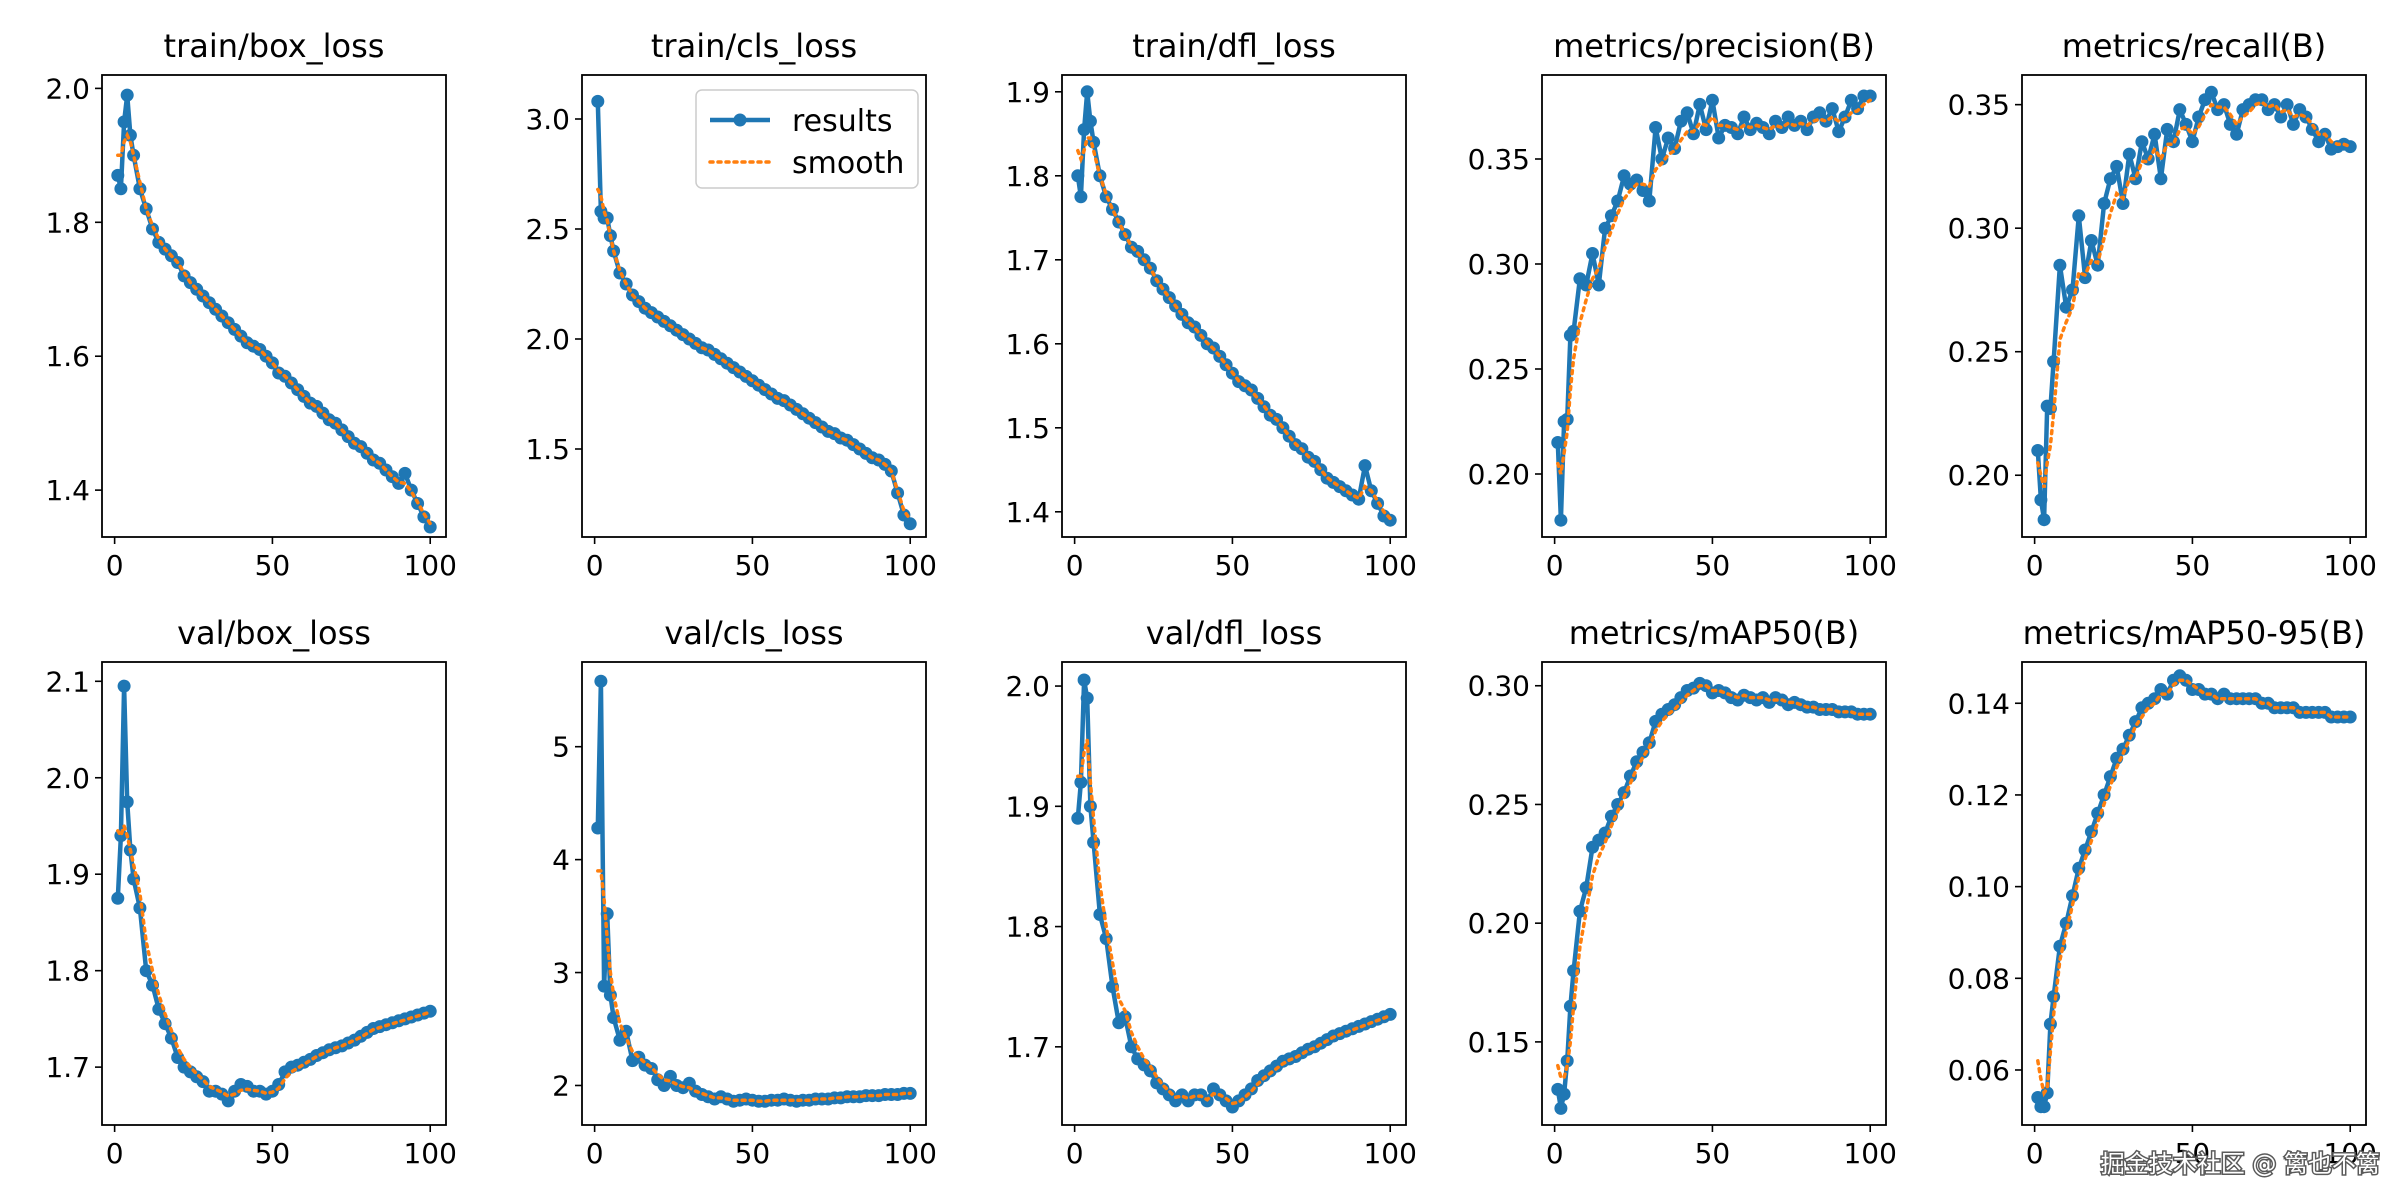 The image size is (2400, 1200). Describe the element at coordinates (250, 304) in the screenshot. I see `subplot-train-box-loss: train/box_loss 0 50 100 1.4 1.6 1.8 2.0` at that location.